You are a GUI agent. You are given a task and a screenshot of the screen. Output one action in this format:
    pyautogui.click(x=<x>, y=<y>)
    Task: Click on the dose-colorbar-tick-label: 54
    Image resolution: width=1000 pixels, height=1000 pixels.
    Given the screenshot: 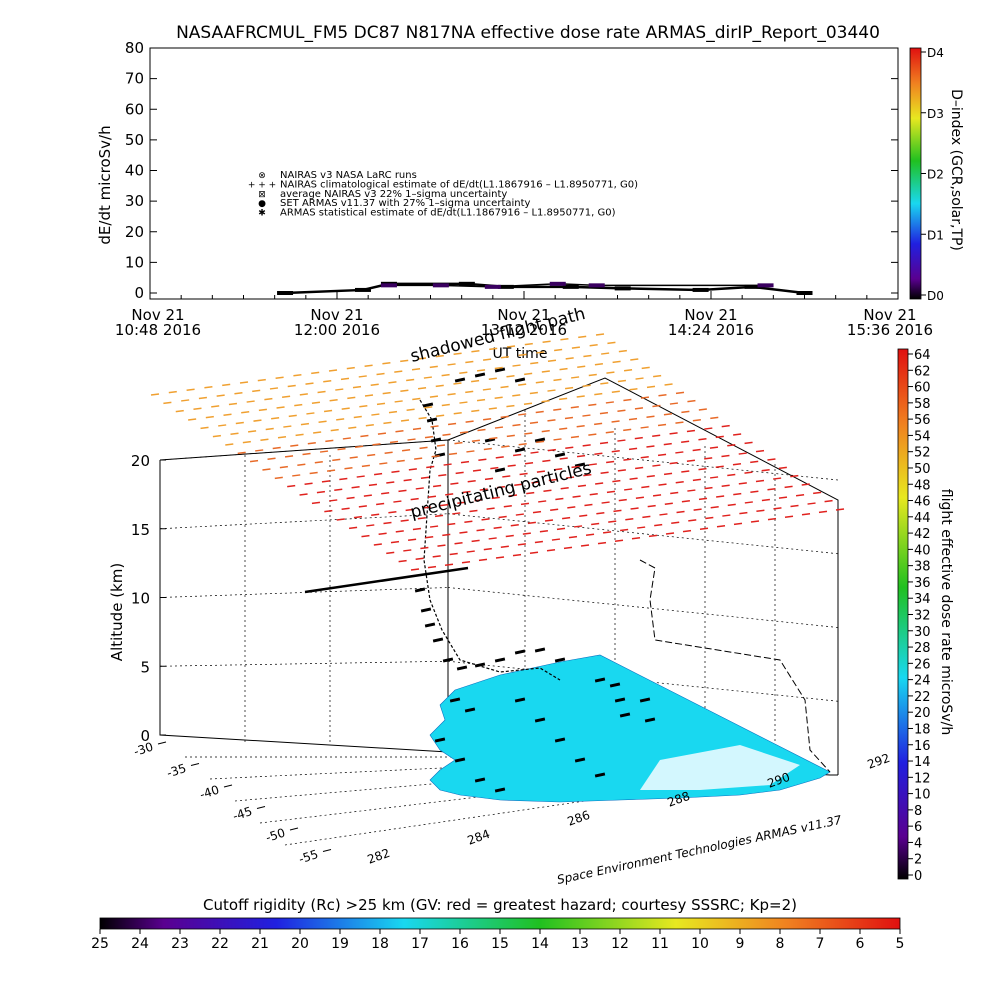 What is the action you would take?
    pyautogui.click(x=922, y=436)
    